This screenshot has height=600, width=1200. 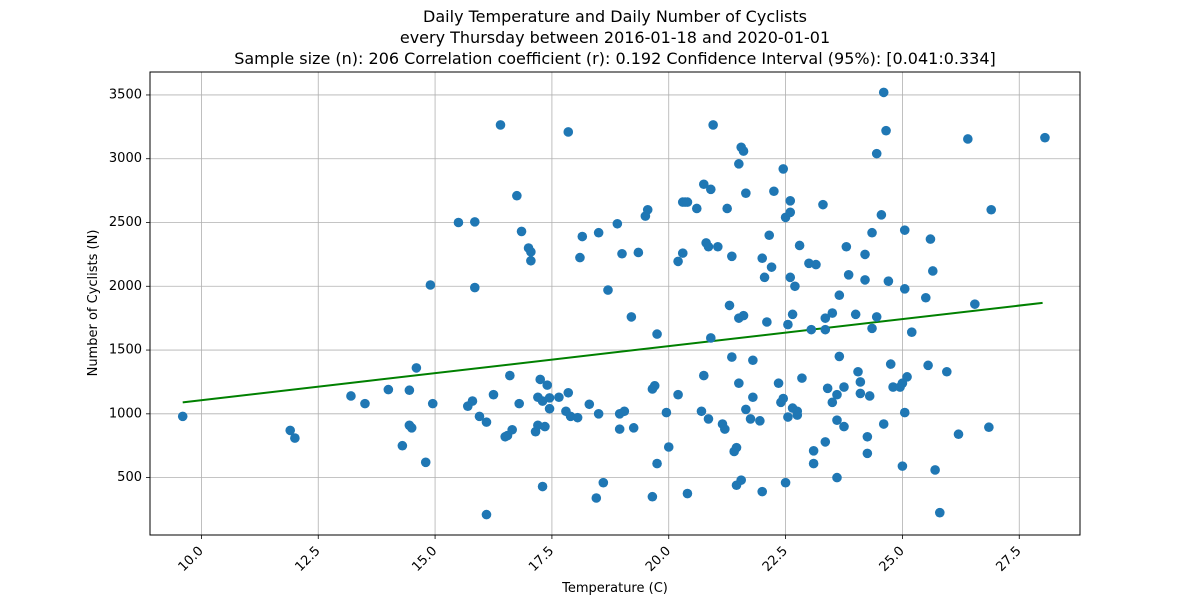 What do you see at coordinates (658, 559) in the screenshot?
I see `x-tick-label: 20.0` at bounding box center [658, 559].